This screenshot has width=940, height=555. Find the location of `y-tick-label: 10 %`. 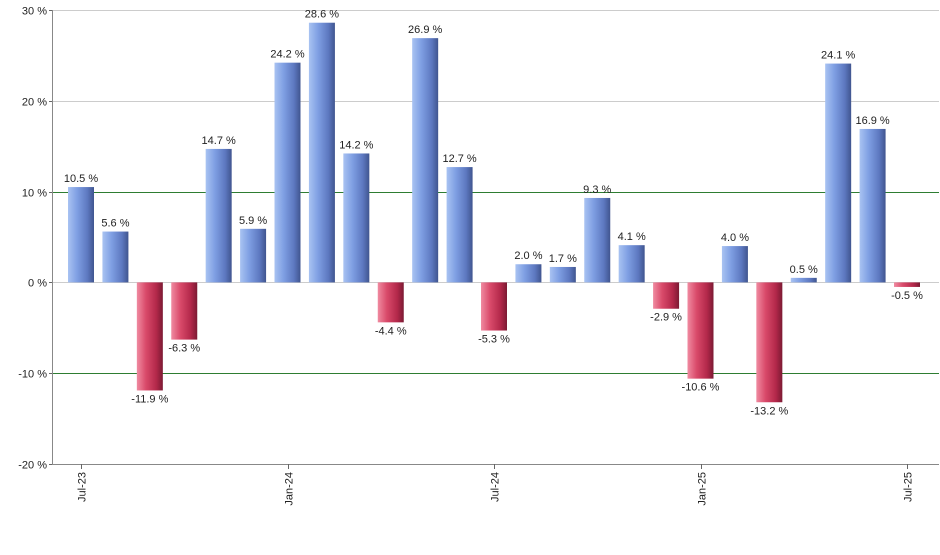

y-tick-label: 10 % is located at coordinates (34, 194).